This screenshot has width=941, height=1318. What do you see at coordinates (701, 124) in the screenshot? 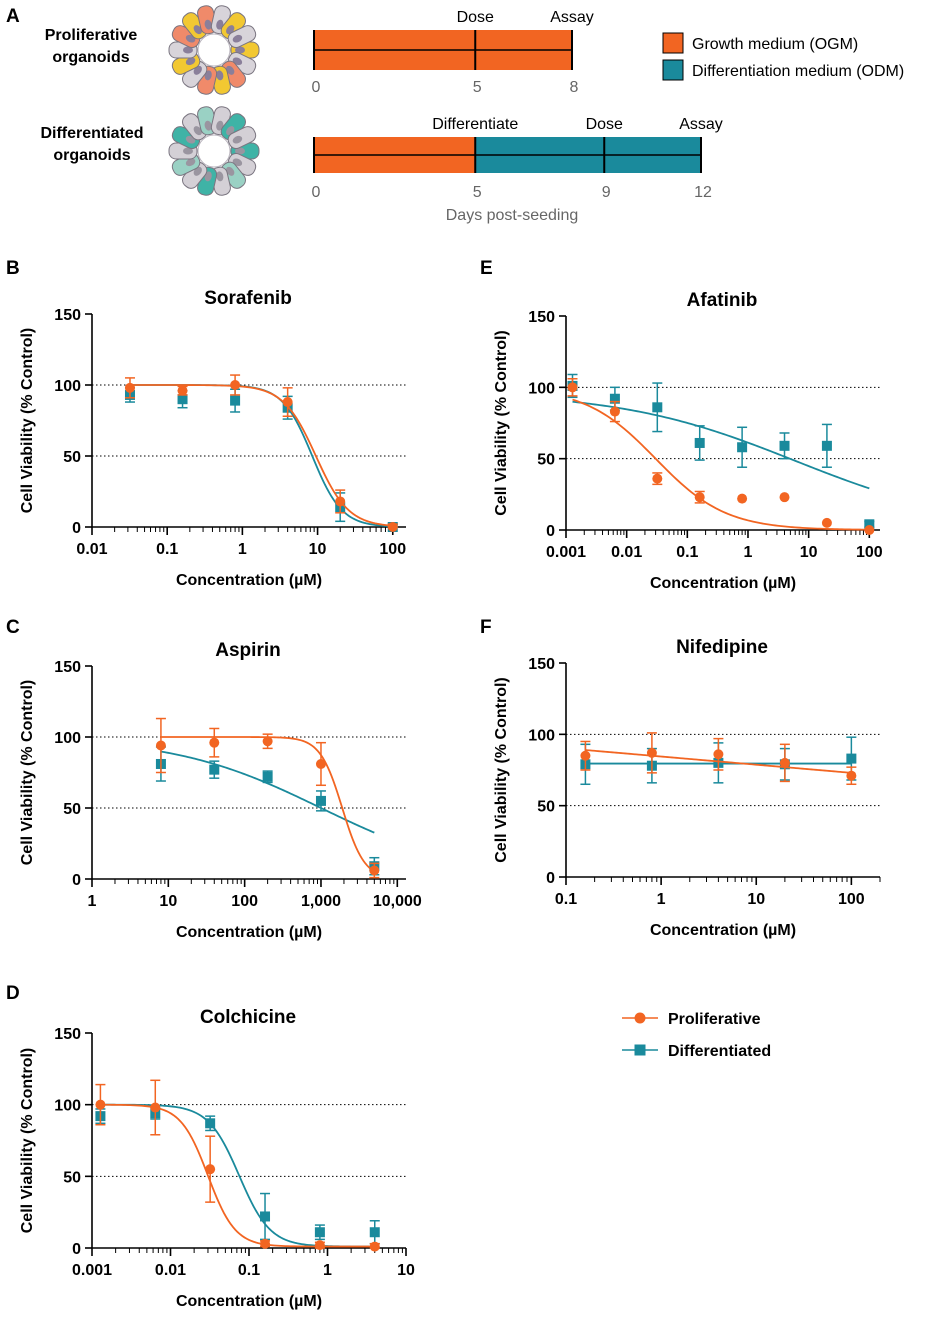
I see `timeline2-assay-label: Assay` at bounding box center [701, 124].